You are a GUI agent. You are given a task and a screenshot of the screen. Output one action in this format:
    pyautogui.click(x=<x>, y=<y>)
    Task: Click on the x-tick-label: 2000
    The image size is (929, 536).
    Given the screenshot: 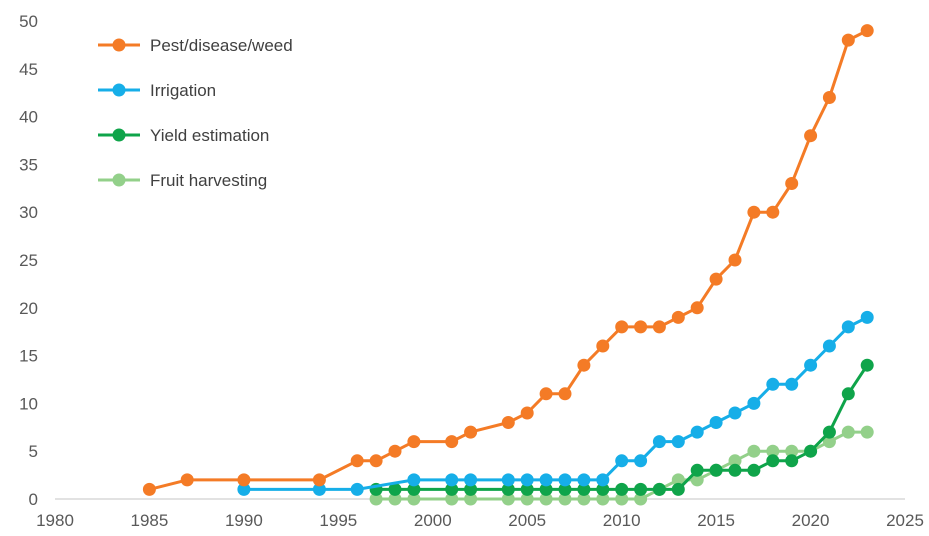 What is the action you would take?
    pyautogui.click(x=433, y=520)
    